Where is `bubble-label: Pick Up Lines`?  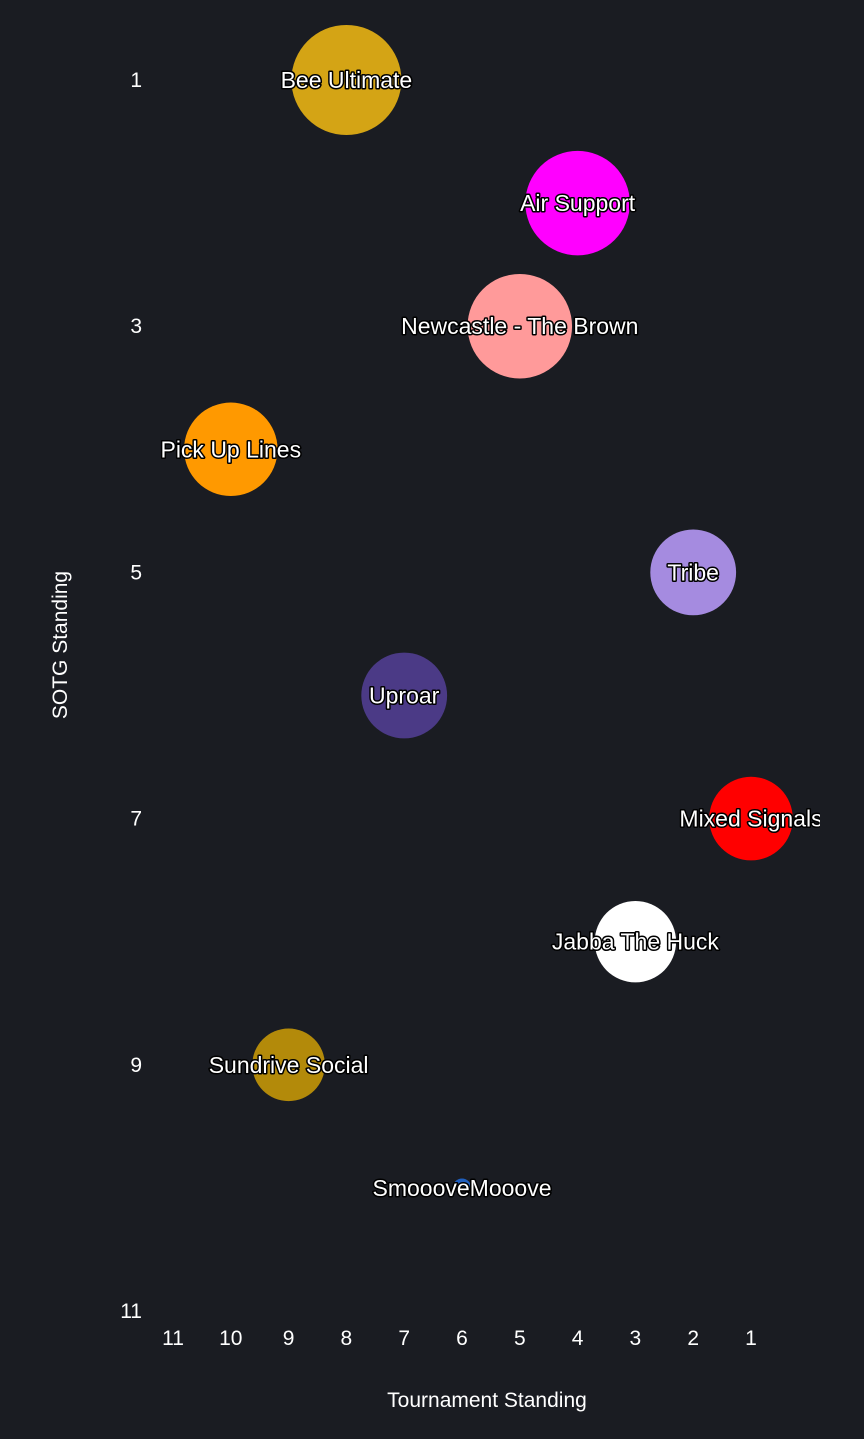
bubble-label: Pick Up Lines is located at coordinates (230, 449).